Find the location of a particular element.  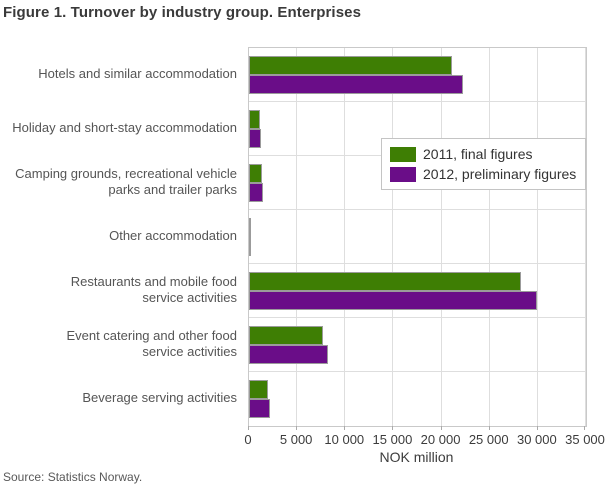

x-tick-label: 5 000 is located at coordinates (296, 439).